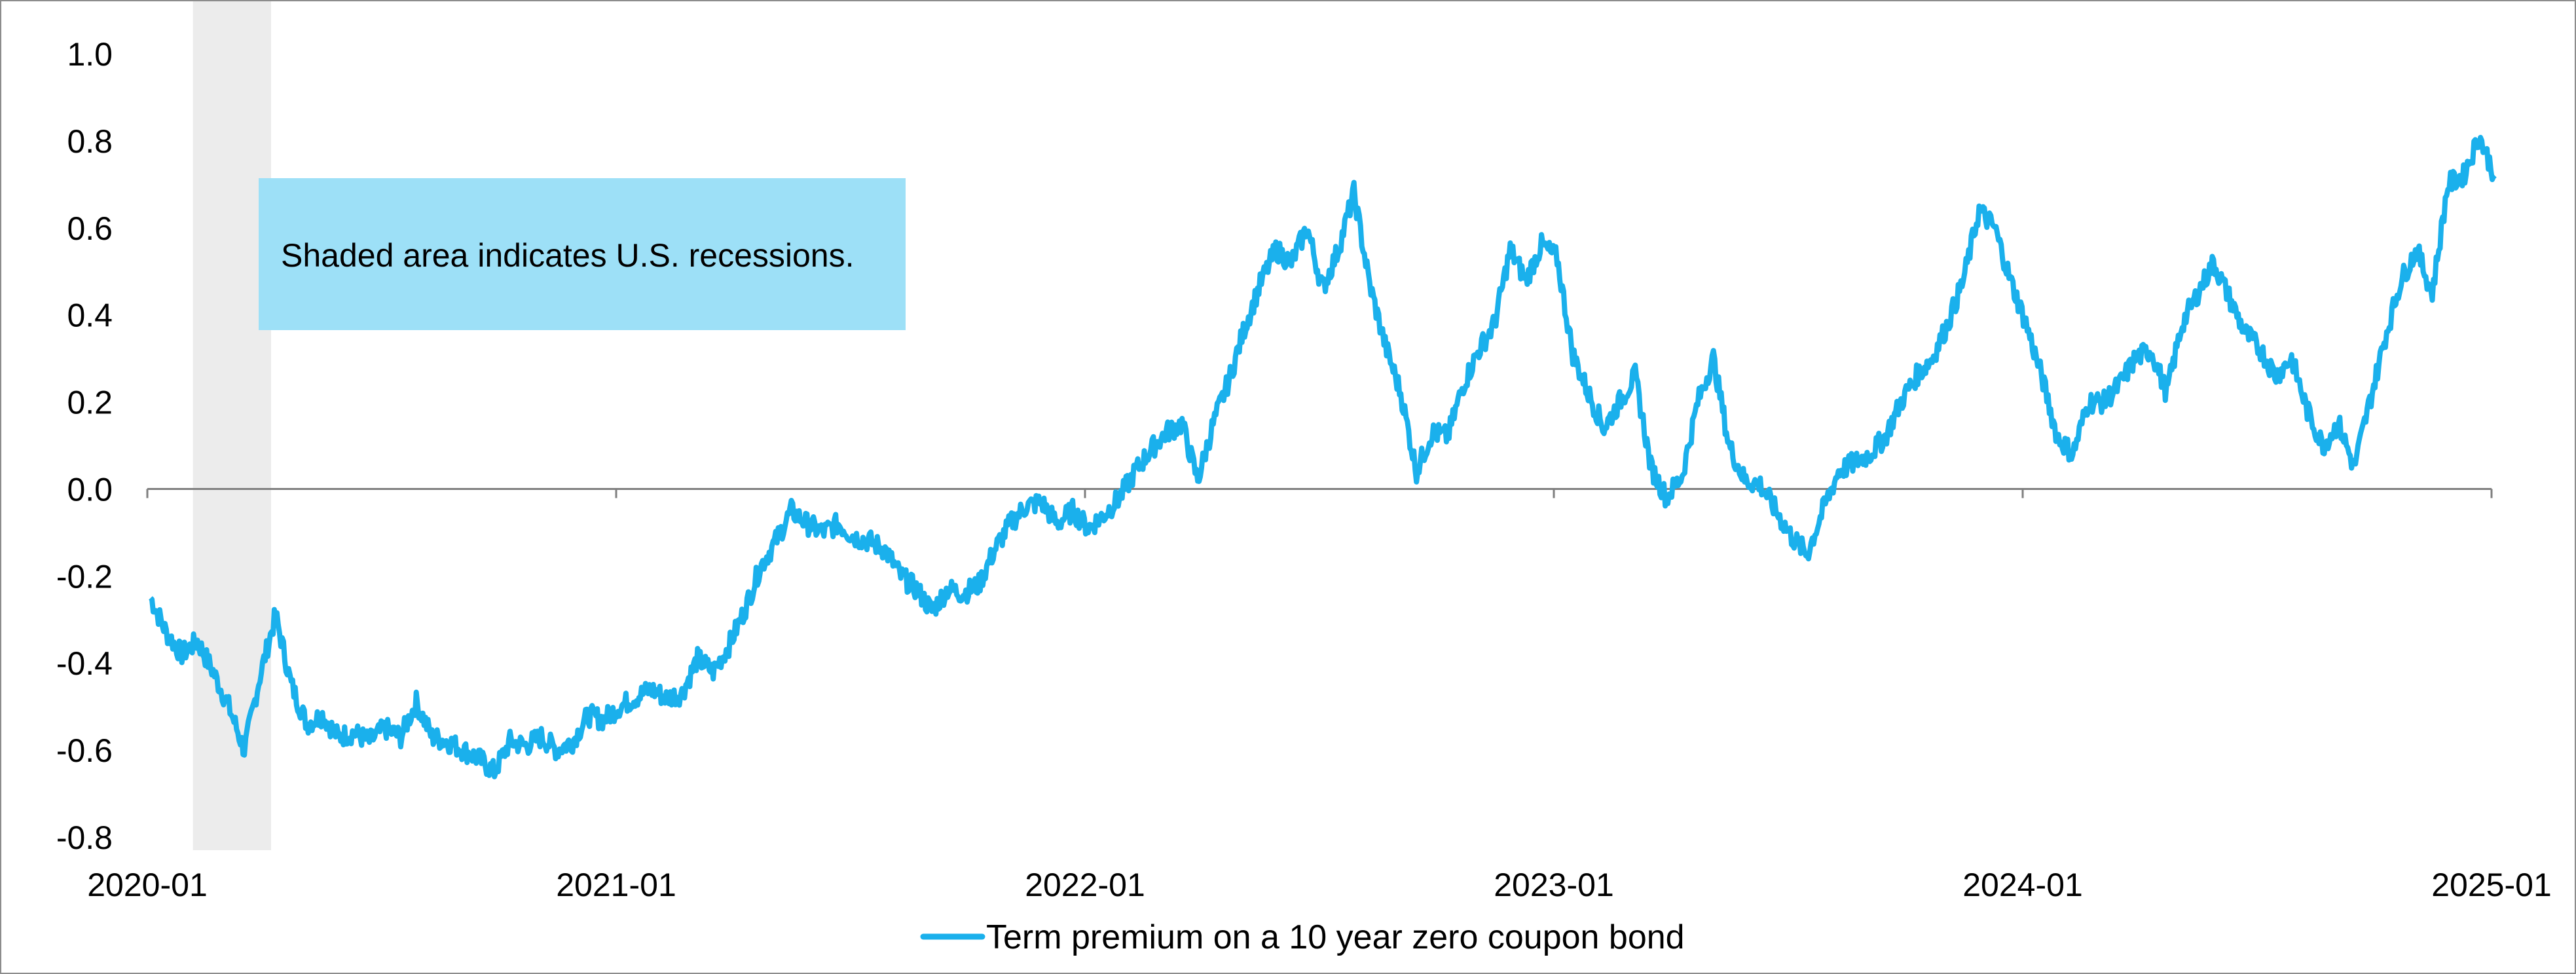 Image resolution: width=2576 pixels, height=974 pixels. Describe the element at coordinates (84, 446) in the screenshot. I see `y-axis-tick-labels: 1.0 0.8 0.6 0.4 0.2 0.0 -0.2 -0.4 -0.6 -0.8` at that location.